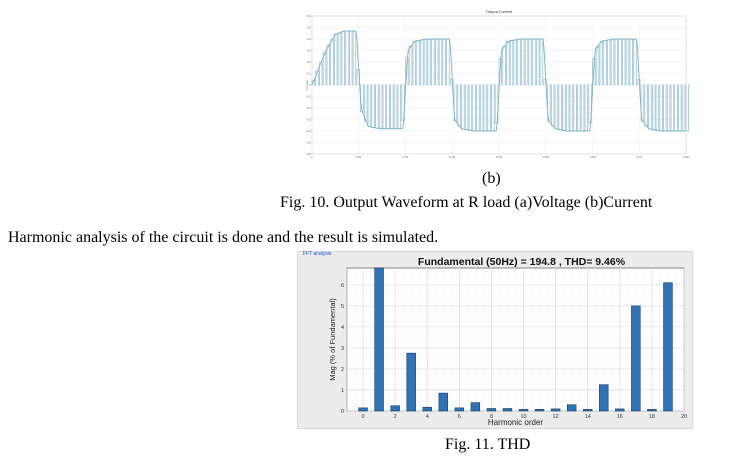 Image resolution: width=746 pixels, height=464 pixels. Describe the element at coordinates (342, 349) in the screenshot. I see `thd-ytick-label: 3` at that location.